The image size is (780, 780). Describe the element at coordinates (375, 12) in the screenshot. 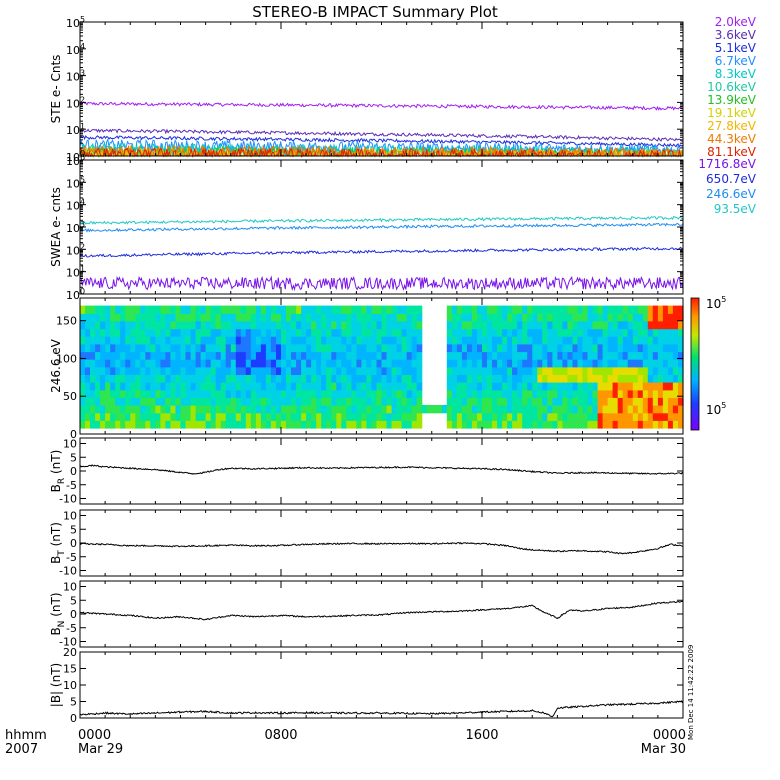

I see `plot-title: STEREO-B IMPACT Summary Plot` at that location.